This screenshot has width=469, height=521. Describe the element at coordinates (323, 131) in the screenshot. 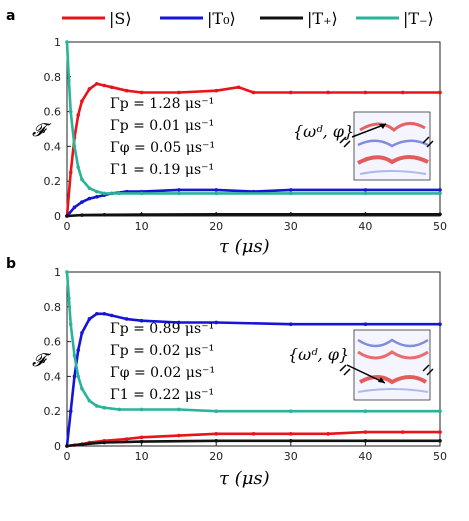

I see `inset-annotation-a: {ωᵈ, φ}` at that location.